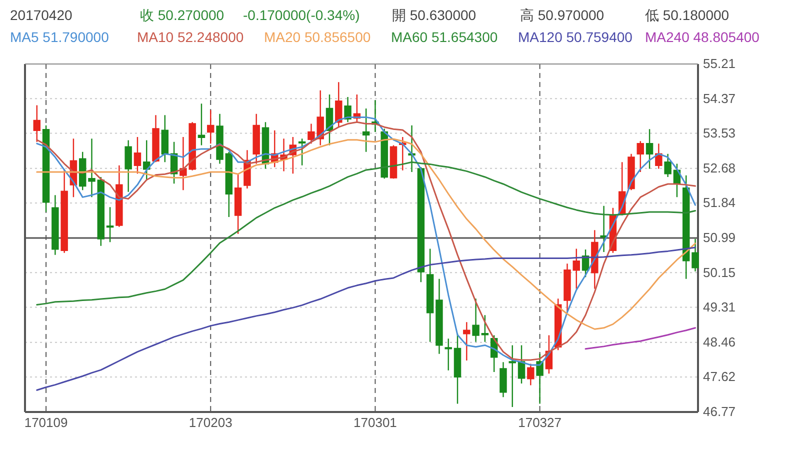 This screenshot has width=800, height=450. What do you see at coordinates (719, 168) in the screenshot?
I see `y-tick-label: 52.68` at bounding box center [719, 168].